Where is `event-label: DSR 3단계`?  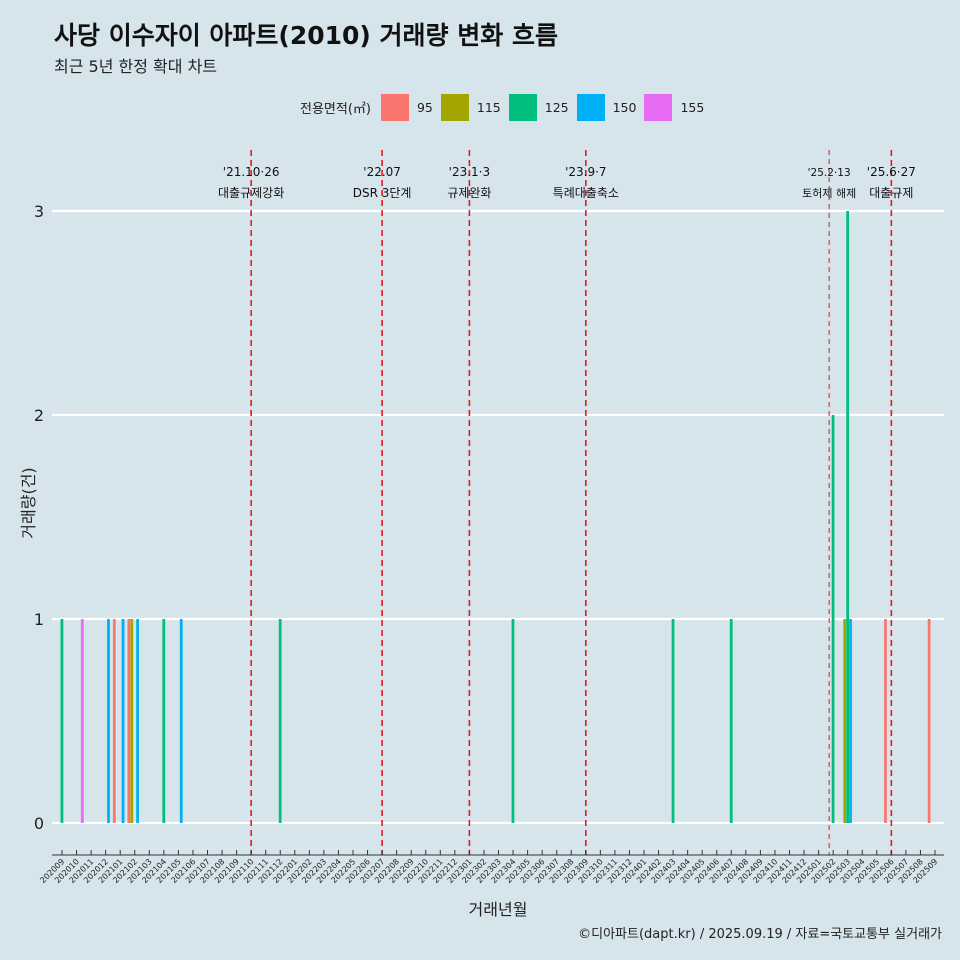 event-label: DSR 3단계 is located at coordinates (382, 193).